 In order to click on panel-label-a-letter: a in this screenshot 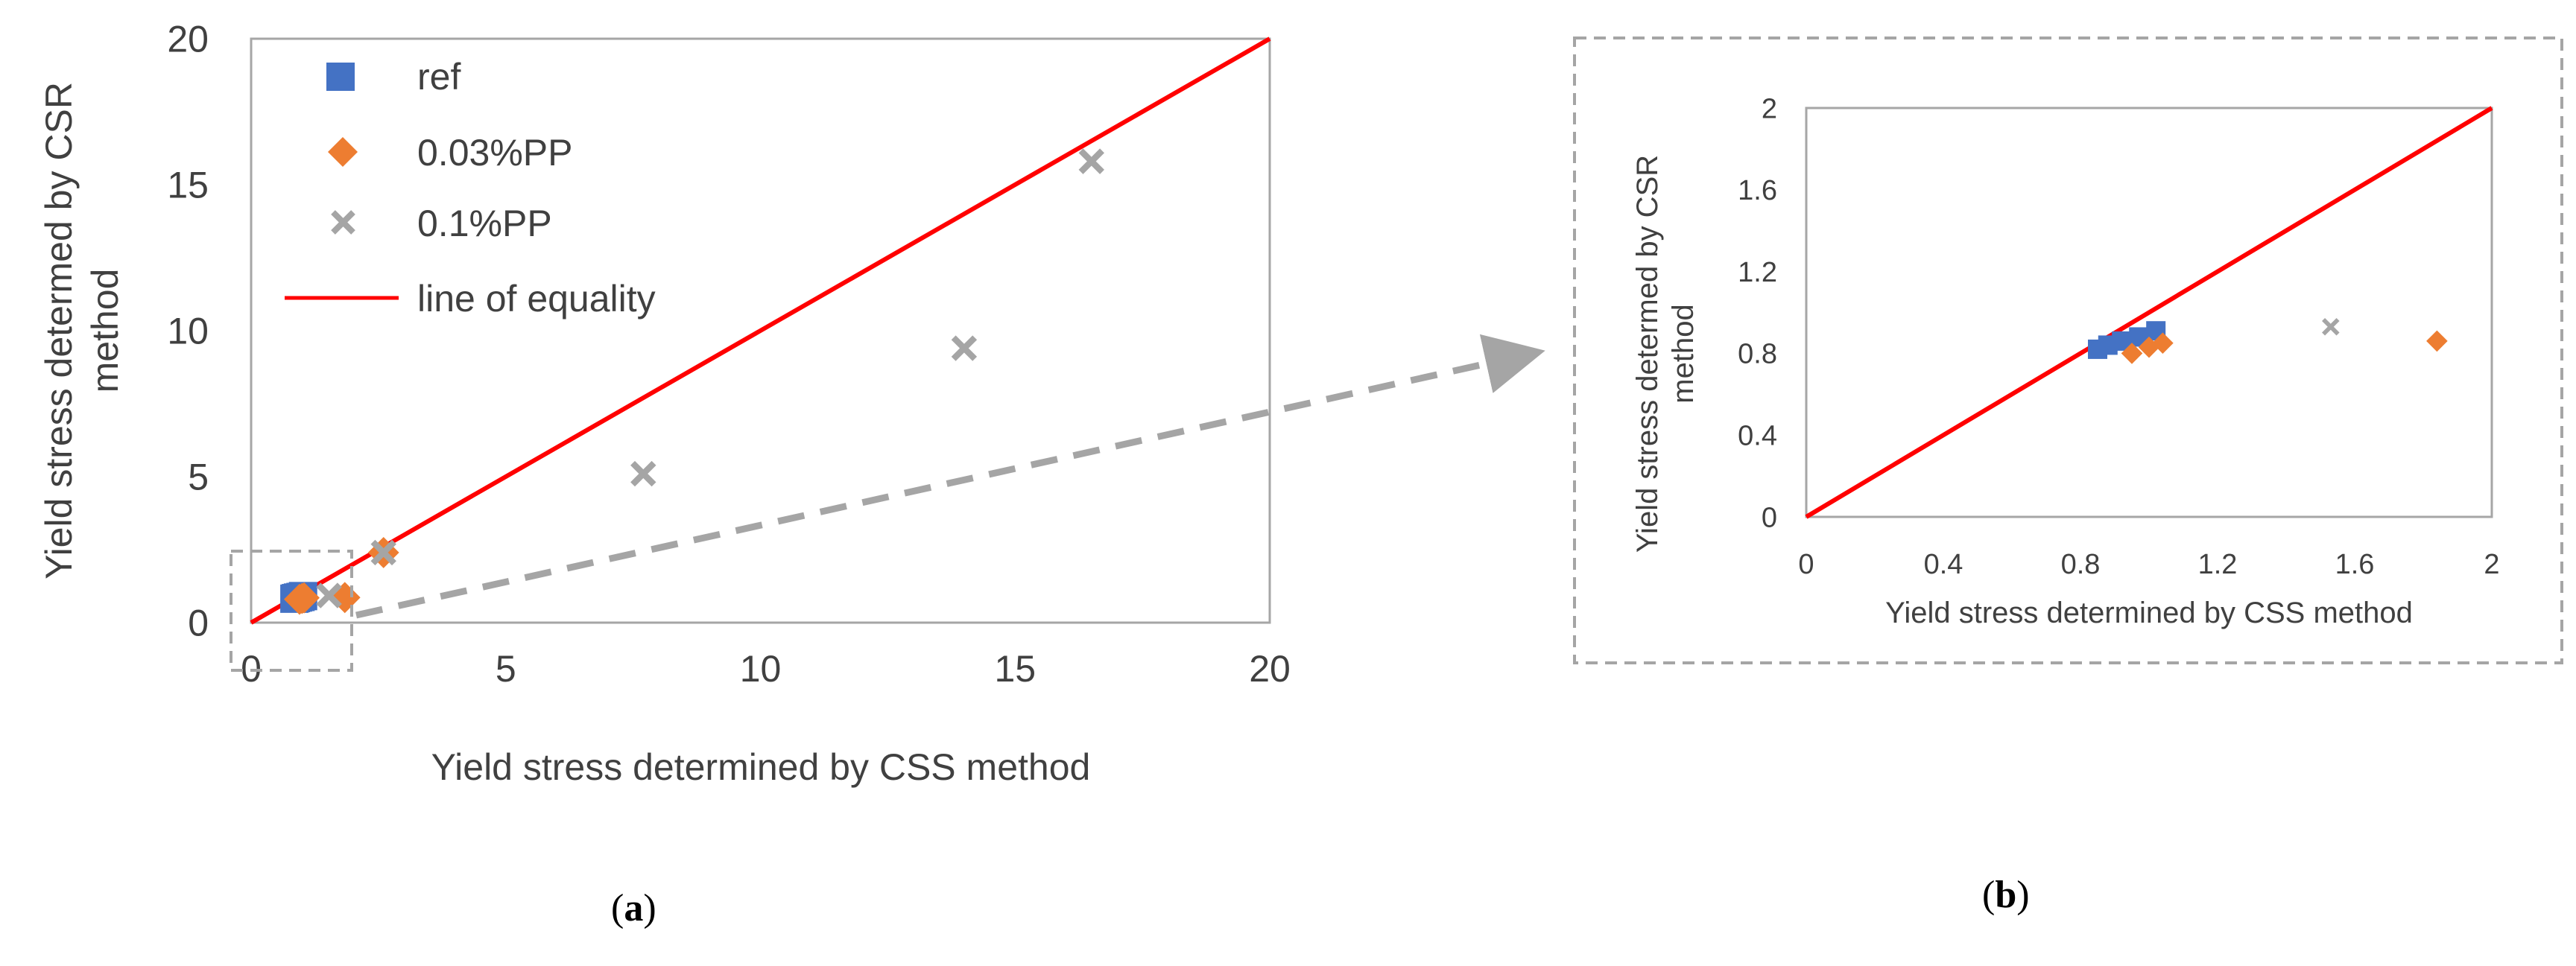, I will do `click(634, 908)`.